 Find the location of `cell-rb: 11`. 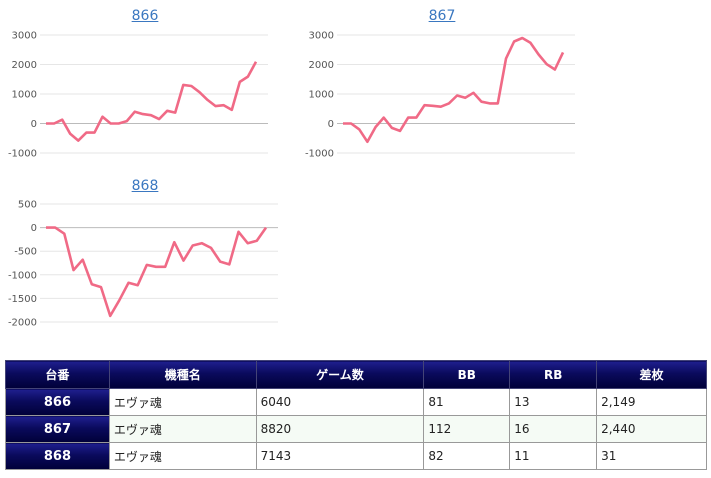

cell-rb: 11 is located at coordinates (553, 456).